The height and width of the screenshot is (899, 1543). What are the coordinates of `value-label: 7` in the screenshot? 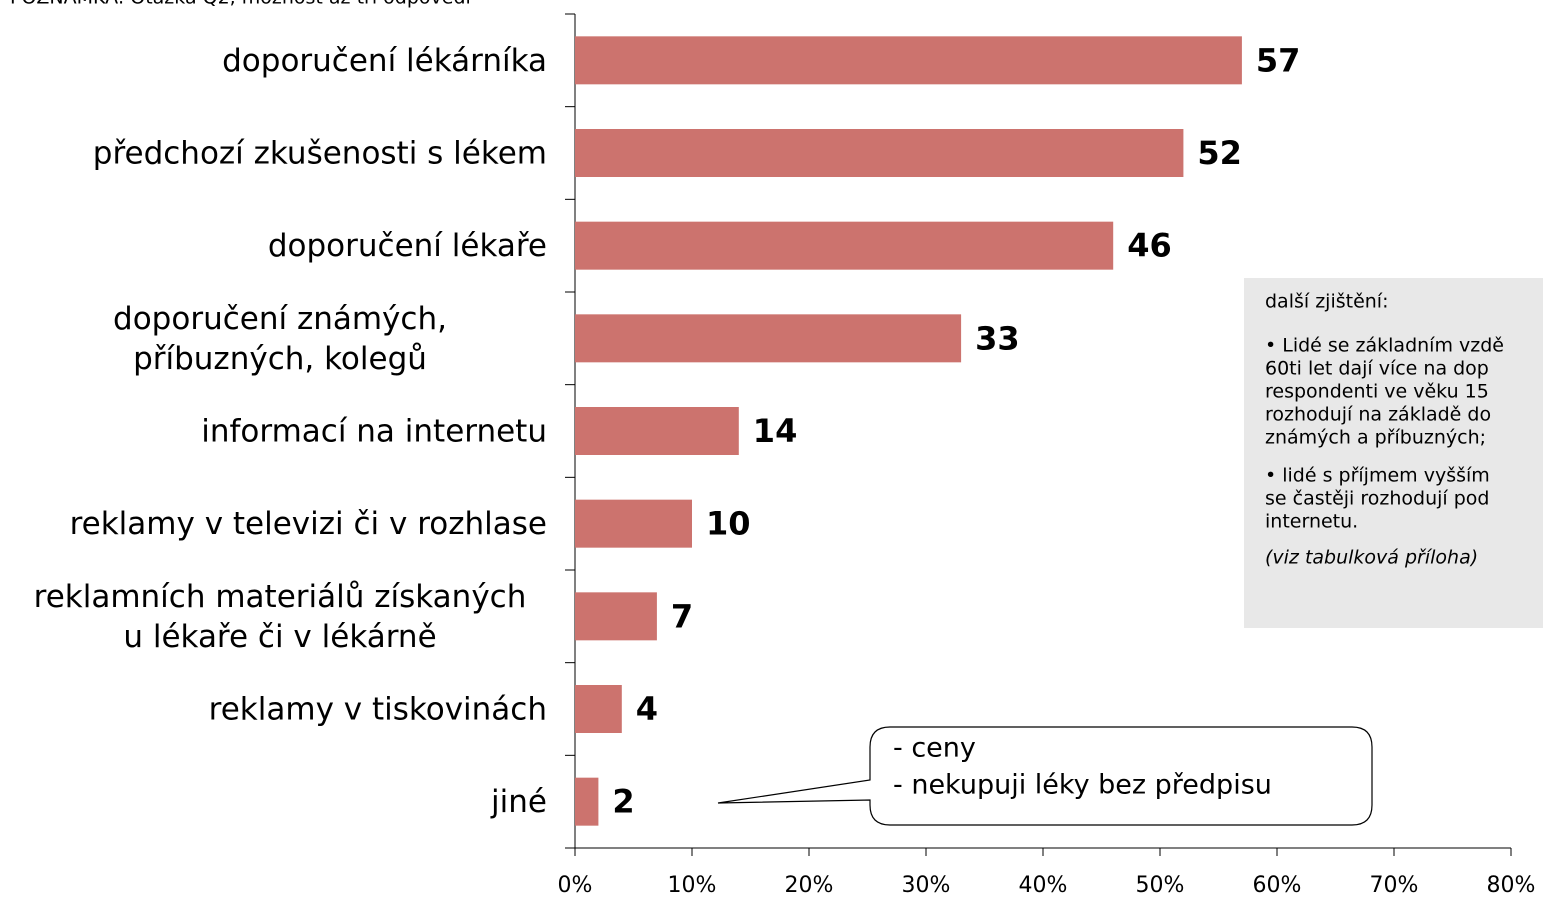 It's located at (682, 616).